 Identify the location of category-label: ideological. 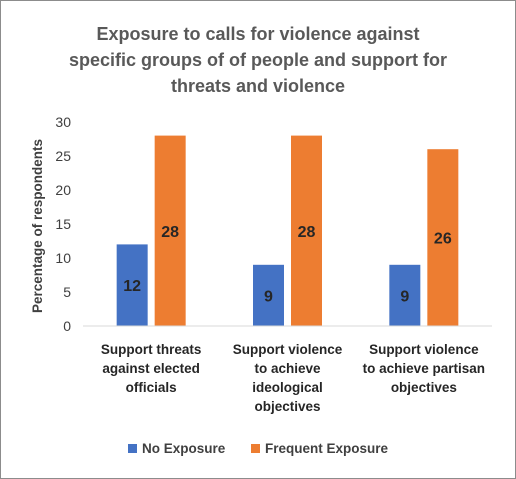
(287, 387).